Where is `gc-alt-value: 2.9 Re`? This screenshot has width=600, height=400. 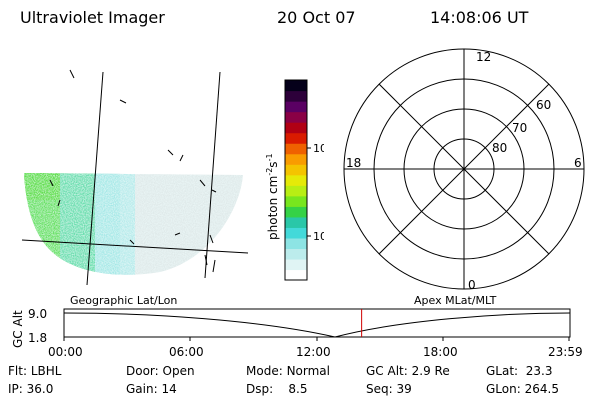 gc-alt-value: 2.9 Re is located at coordinates (430, 371).